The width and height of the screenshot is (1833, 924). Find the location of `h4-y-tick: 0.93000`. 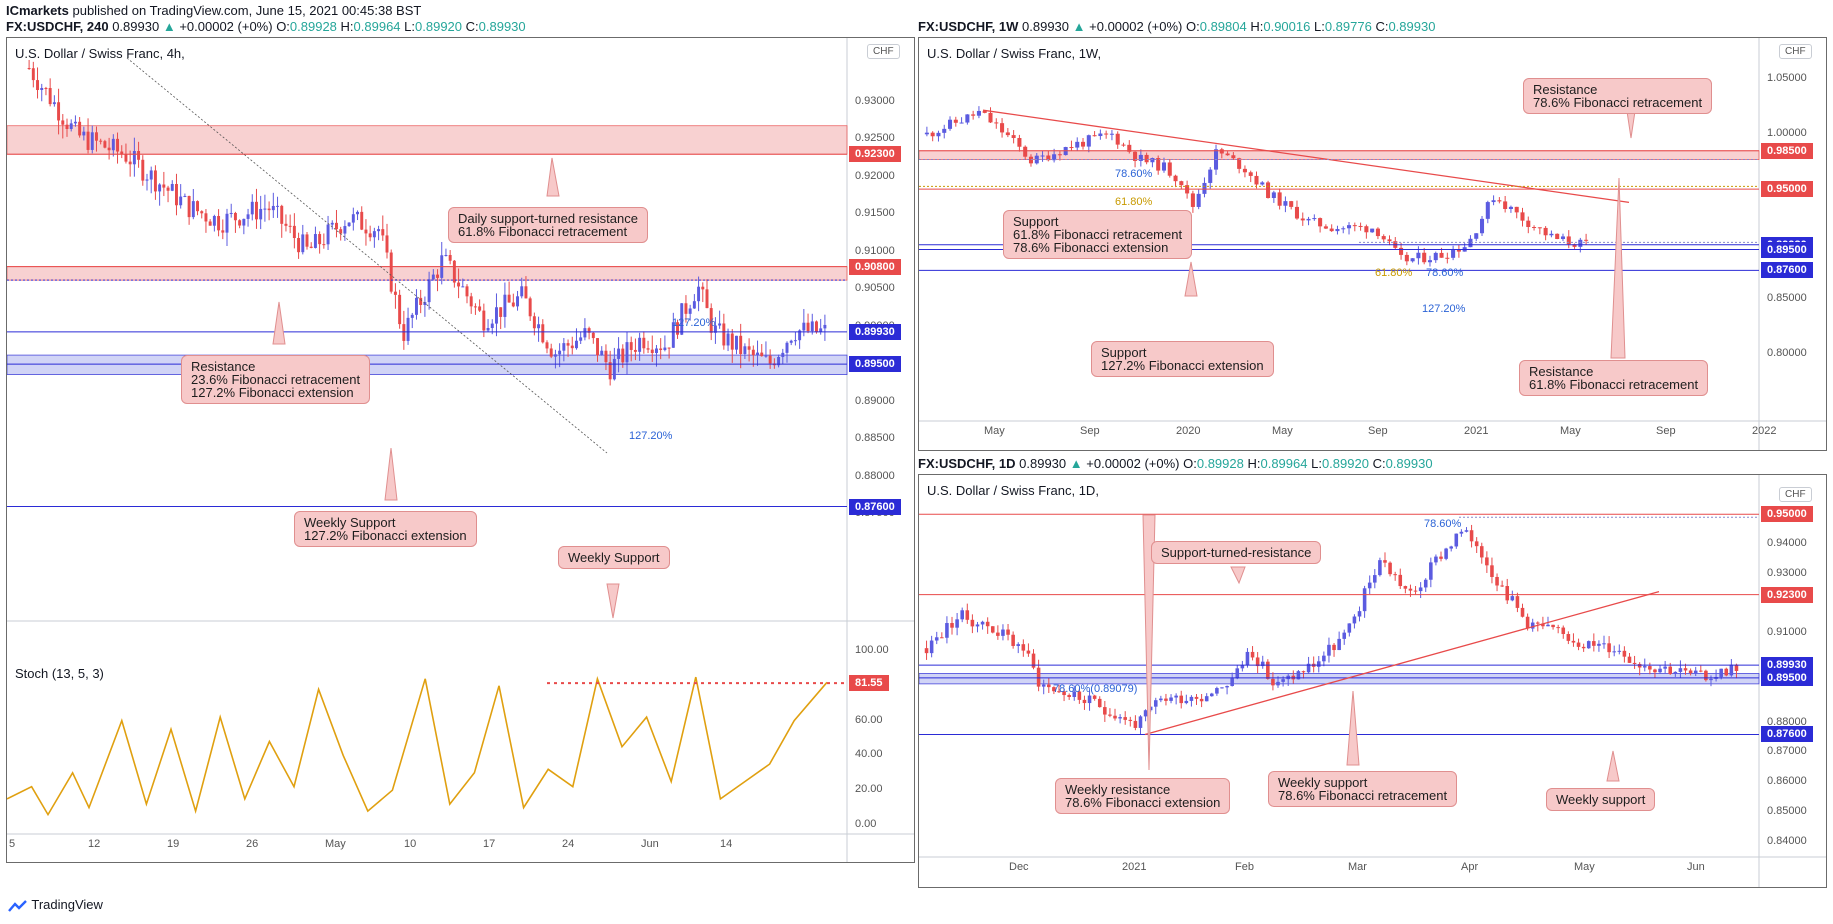

h4-y-tick: 0.93000 is located at coordinates (875, 100).